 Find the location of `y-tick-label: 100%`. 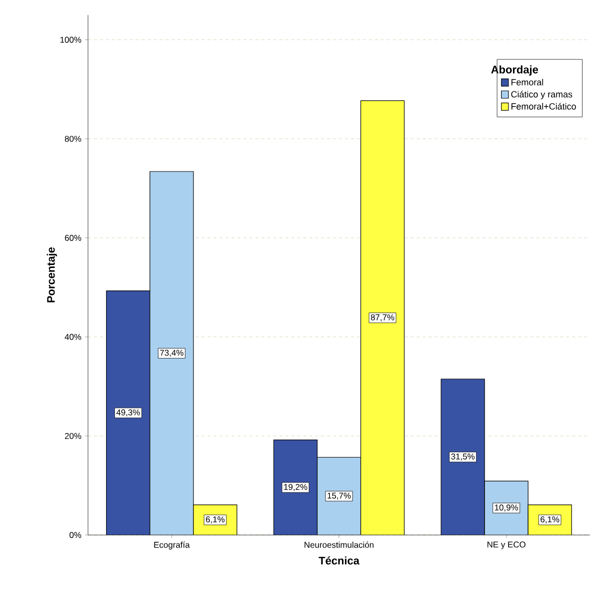

y-tick-label: 100% is located at coordinates (71, 39).